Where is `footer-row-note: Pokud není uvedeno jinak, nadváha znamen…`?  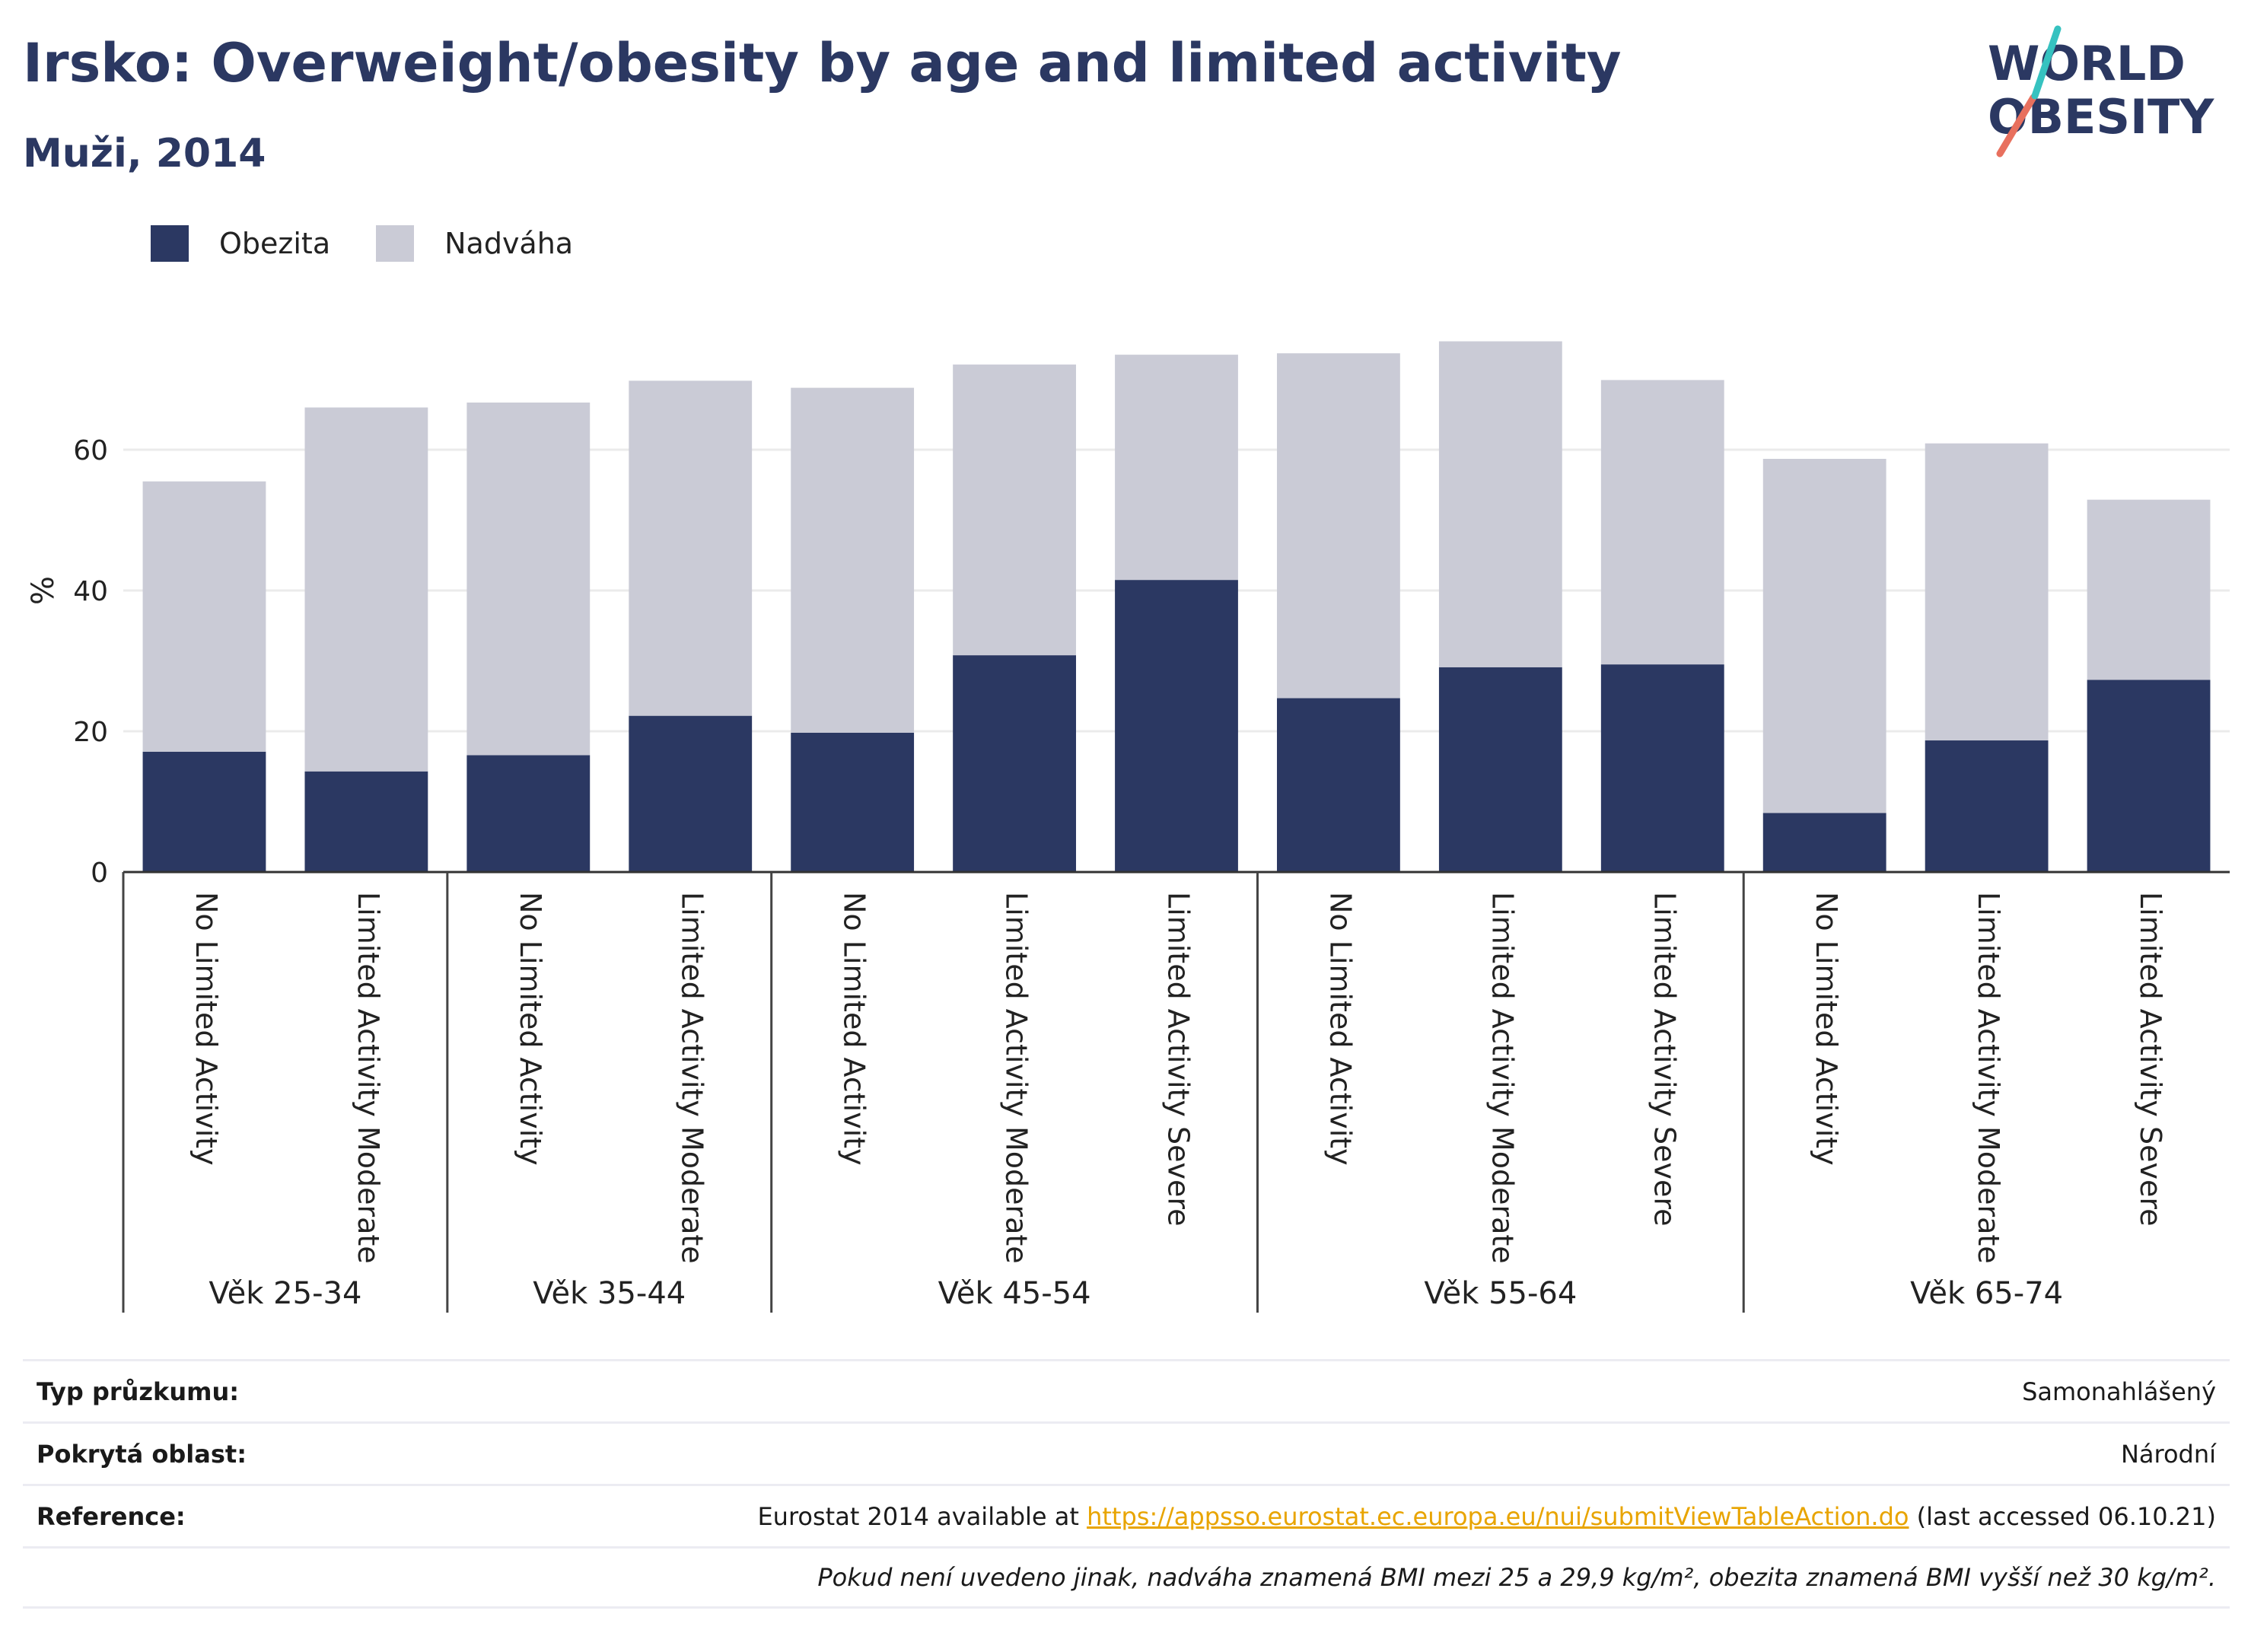
footer-row-note: Pokud není uvedeno jinak, nadváha znamen… is located at coordinates (1126, 1577).